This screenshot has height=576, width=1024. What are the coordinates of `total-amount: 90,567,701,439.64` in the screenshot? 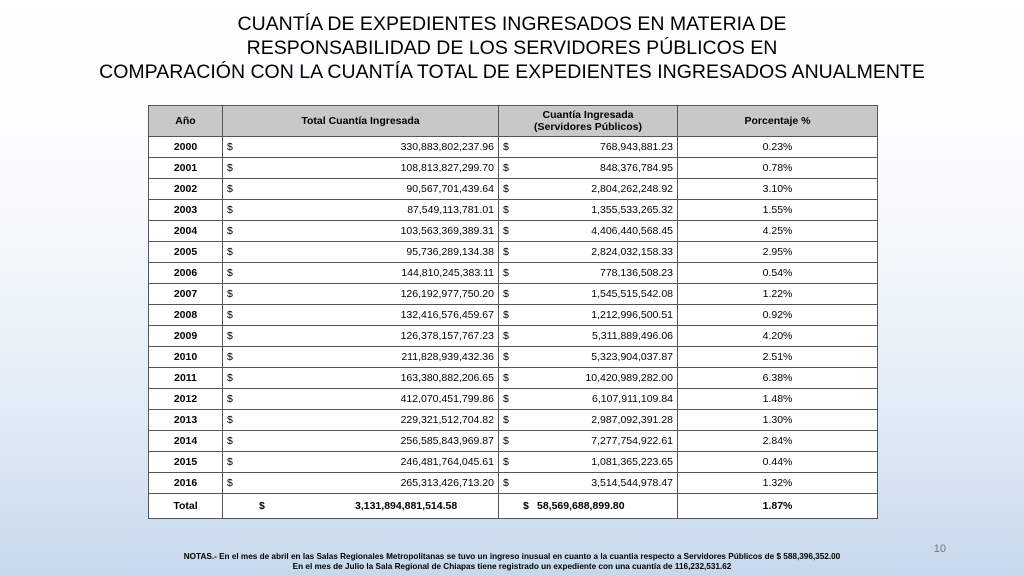 It's located at (450, 189).